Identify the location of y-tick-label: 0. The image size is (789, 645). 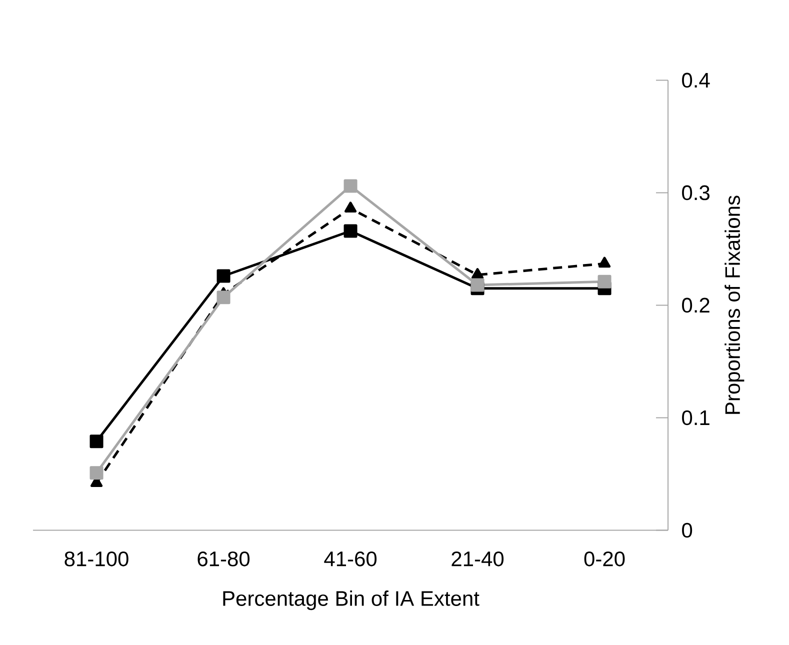
(687, 530).